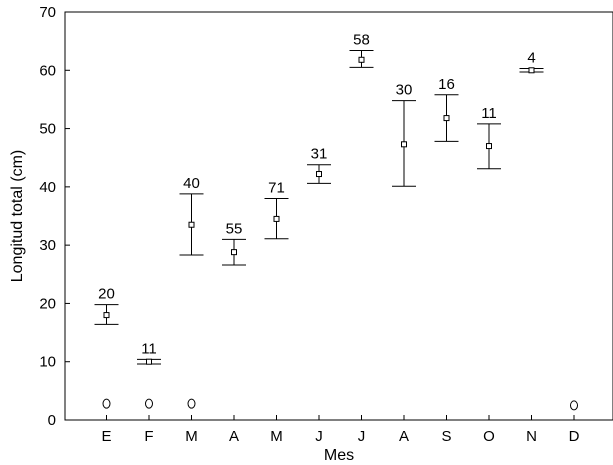 The width and height of the screenshot is (613, 465). What do you see at coordinates (47, 362) in the screenshot?
I see `y-tick-label: 10` at bounding box center [47, 362].